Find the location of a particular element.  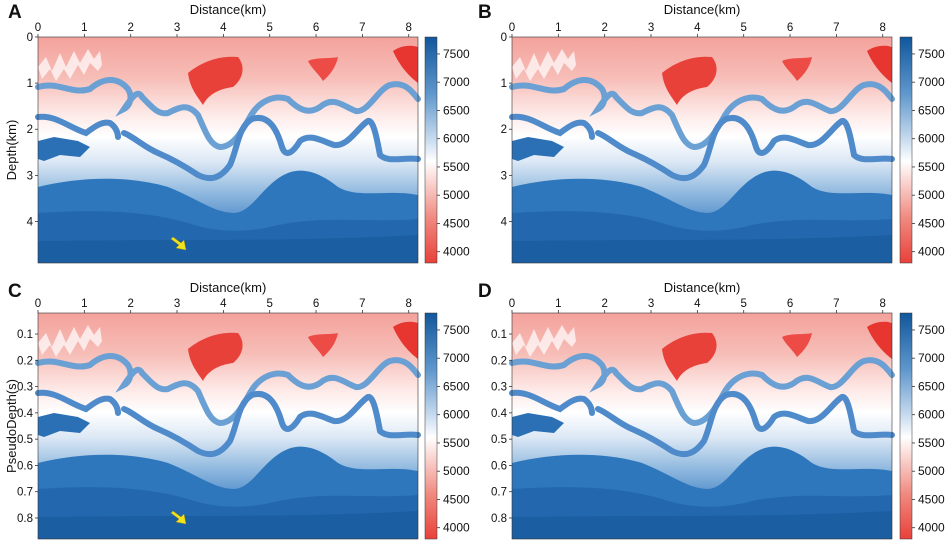

panel-letter-b: B is located at coordinates (485, 12).